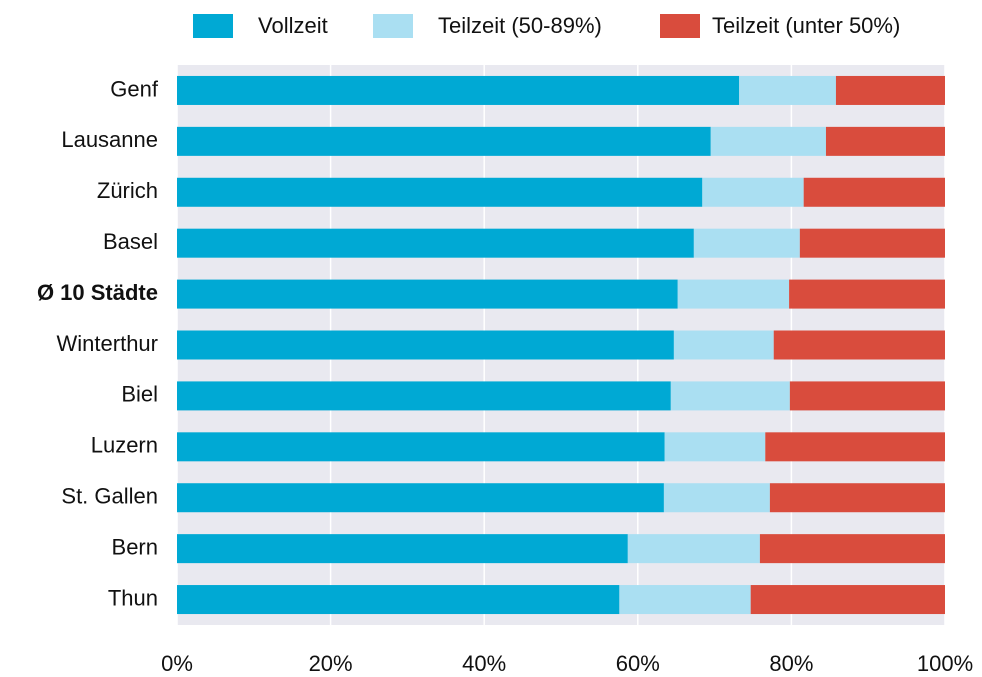 The image size is (982, 677). What do you see at coordinates (109, 496) in the screenshot?
I see `y-tick-label: St. Gallen` at bounding box center [109, 496].